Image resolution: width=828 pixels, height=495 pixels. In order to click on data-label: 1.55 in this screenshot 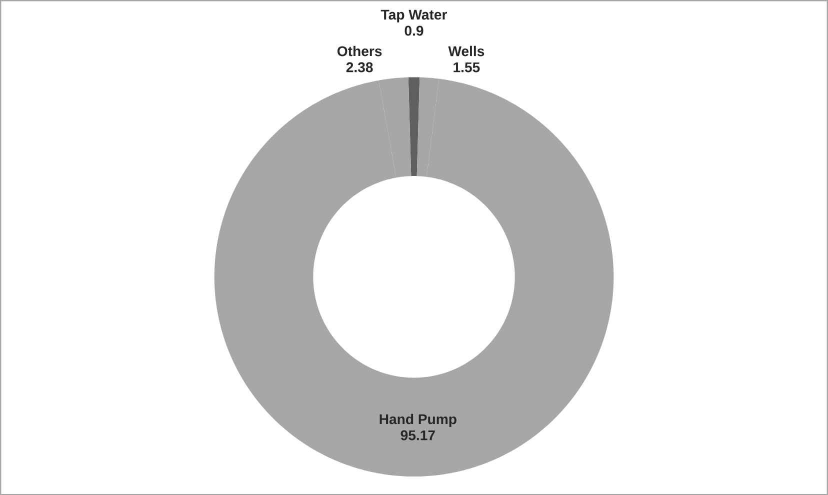, I will do `click(467, 67)`.